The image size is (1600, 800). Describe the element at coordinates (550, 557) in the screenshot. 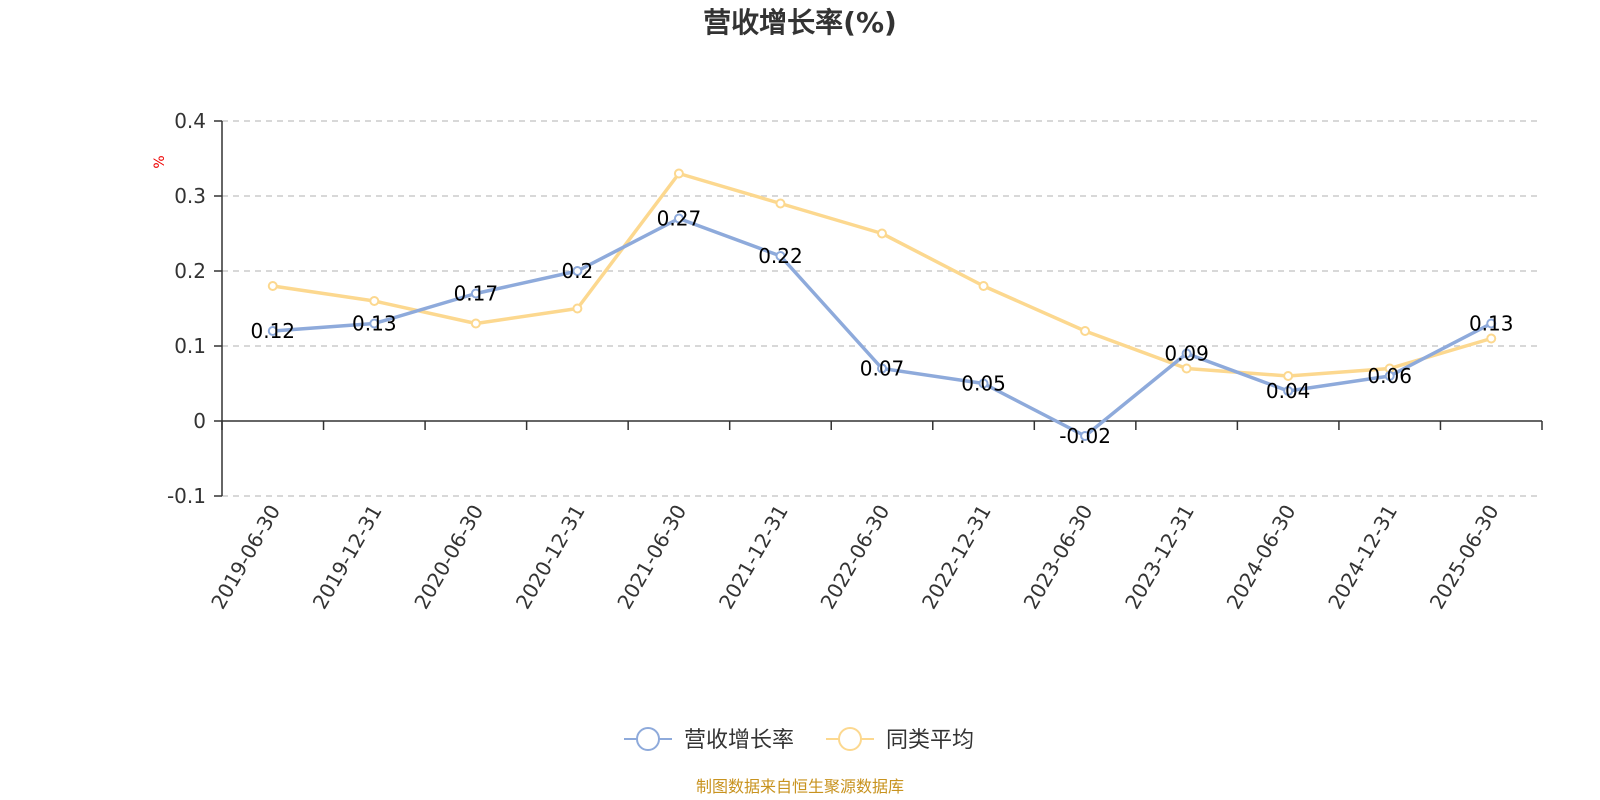

I see `x-tick-label: 2020-12-31` at that location.